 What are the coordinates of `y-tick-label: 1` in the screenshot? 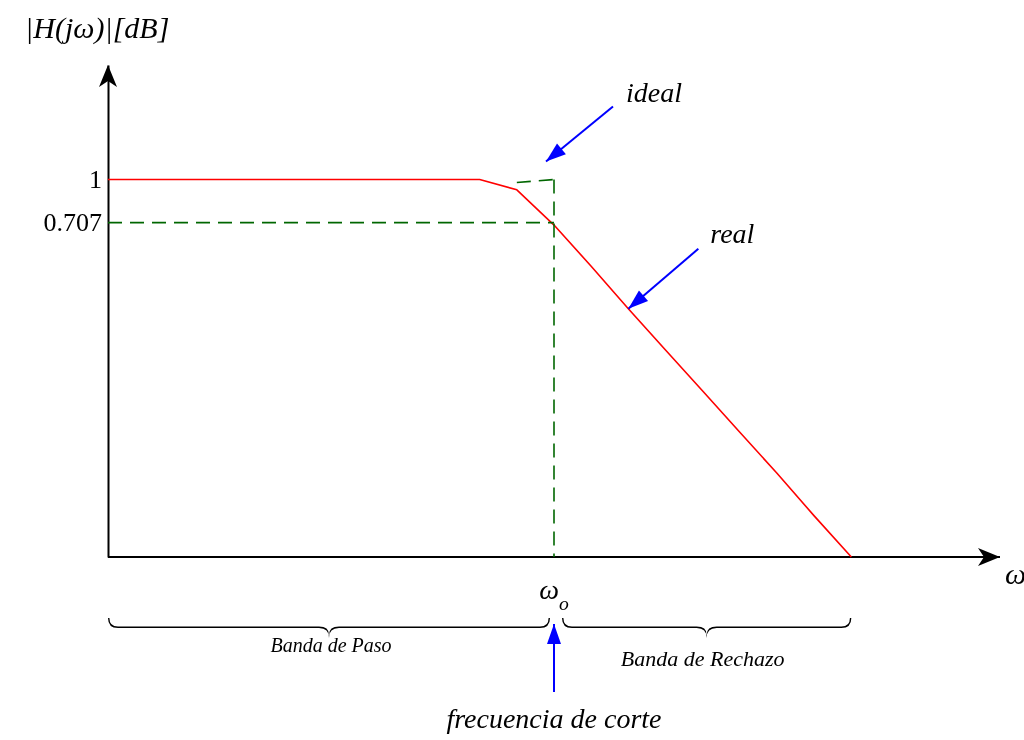 It's located at (95, 180).